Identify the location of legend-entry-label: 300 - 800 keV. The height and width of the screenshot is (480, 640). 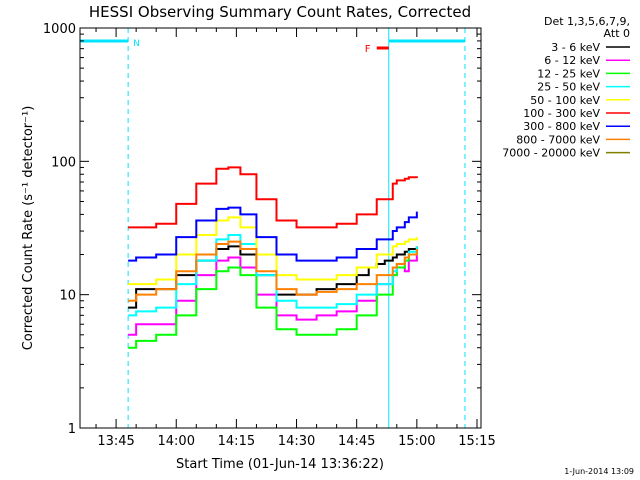
(561, 126).